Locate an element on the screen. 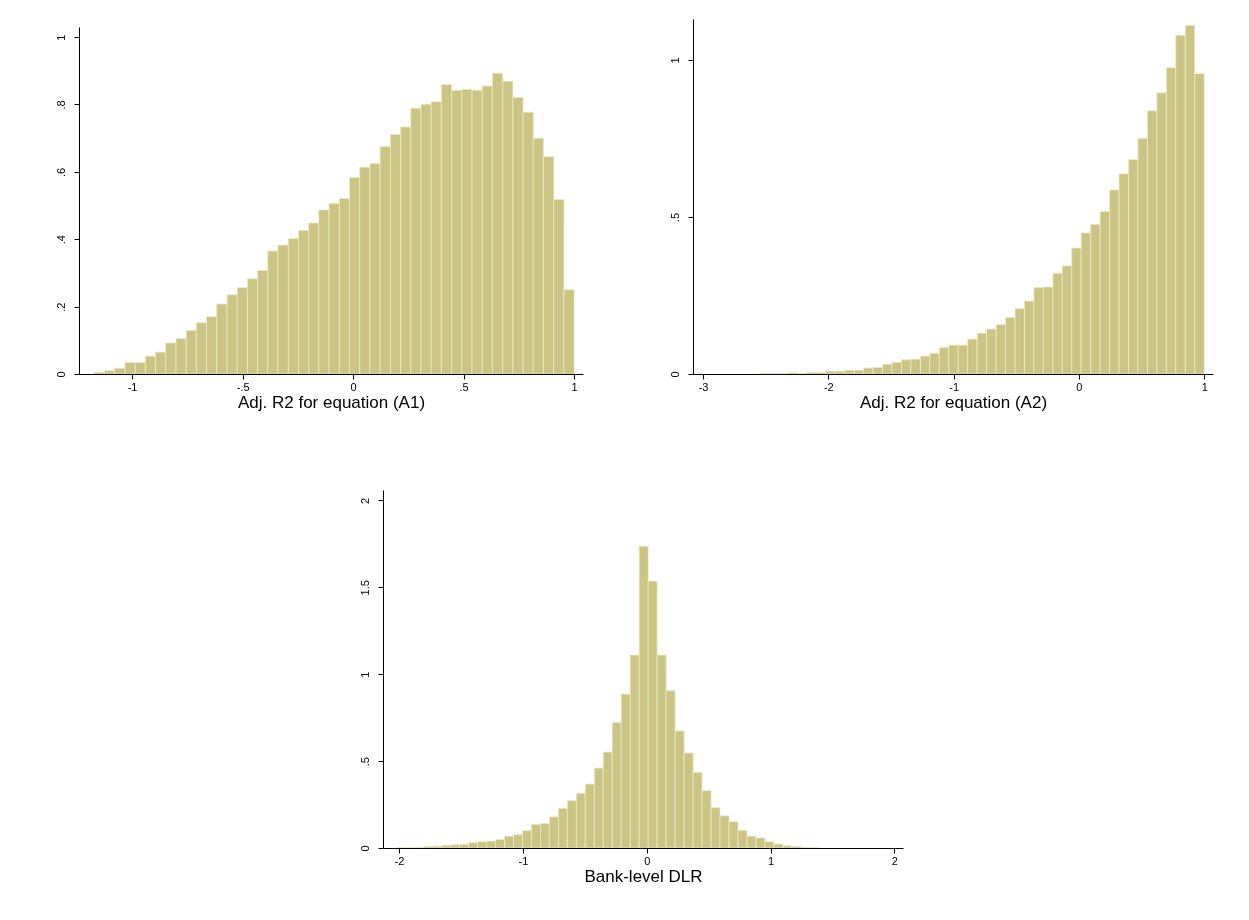 The width and height of the screenshot is (1249, 920). x-tick-label: .5 is located at coordinates (464, 386).